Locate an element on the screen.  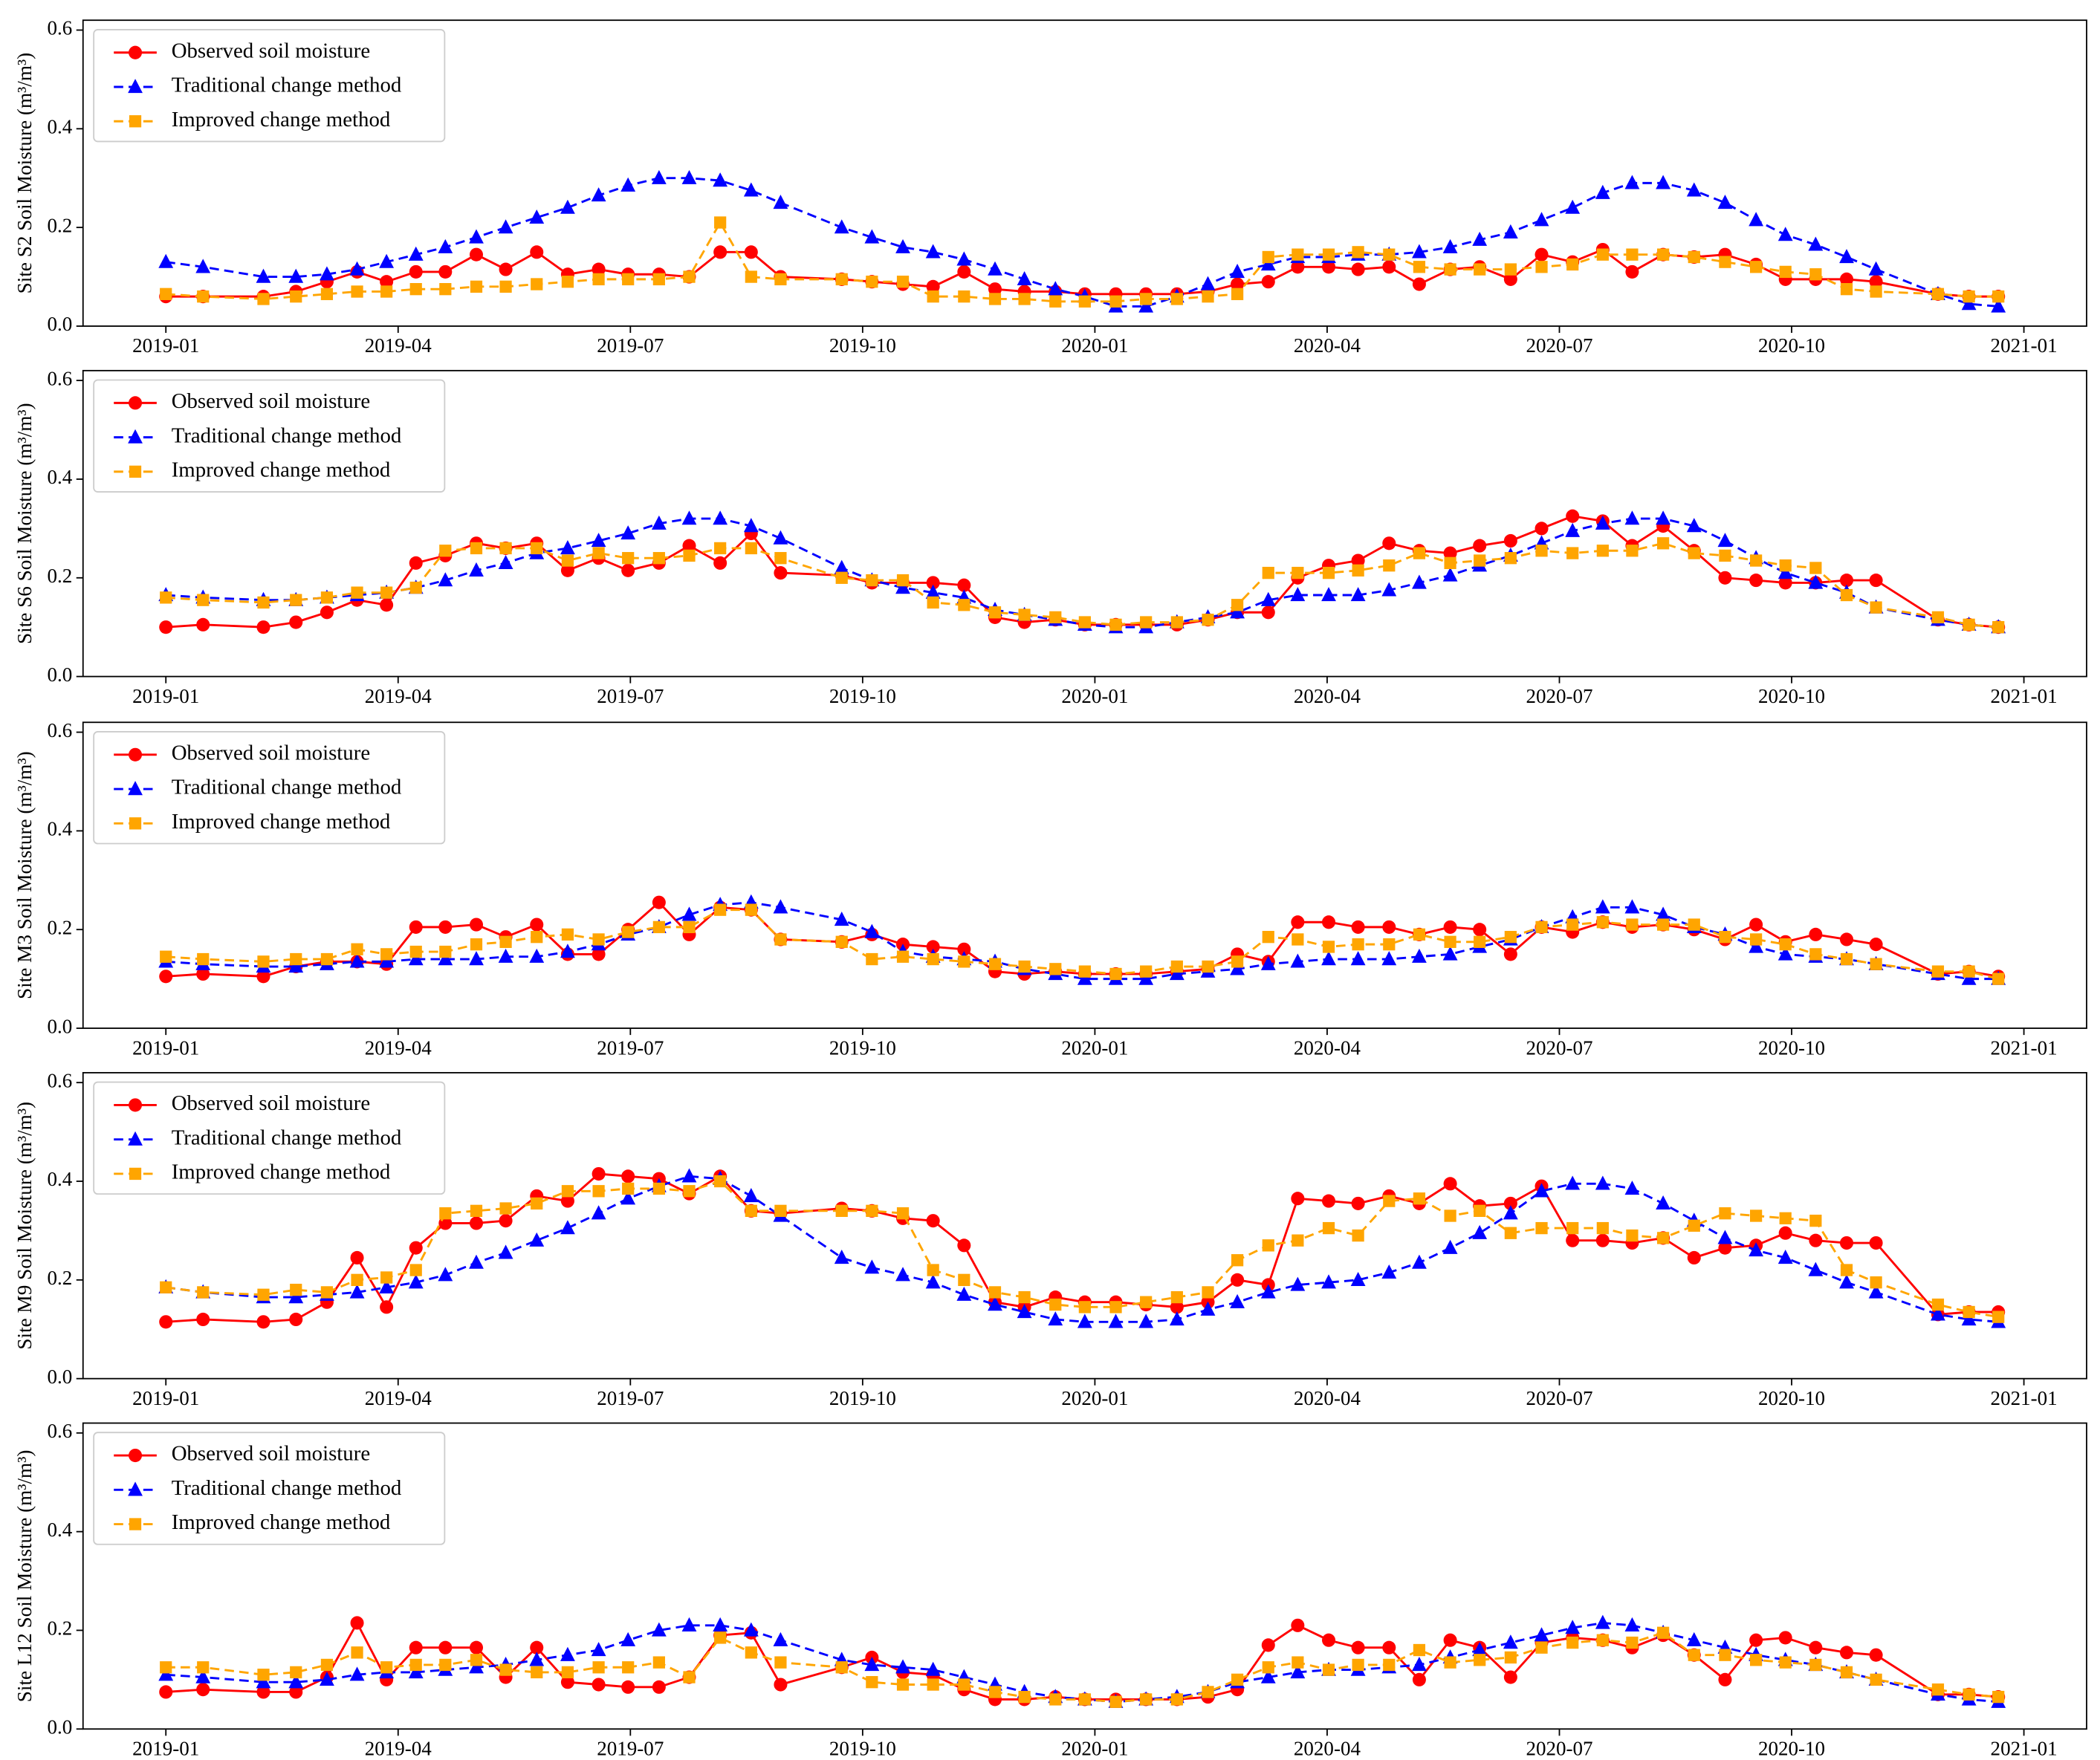
series-line is located at coordinates (1082, 941).